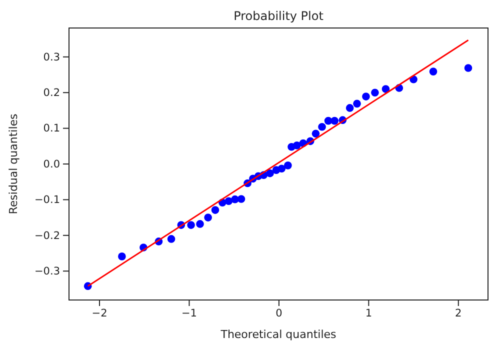 The image size is (499, 346). What do you see at coordinates (189, 313) in the screenshot?
I see `x-tick-label: −1` at bounding box center [189, 313].